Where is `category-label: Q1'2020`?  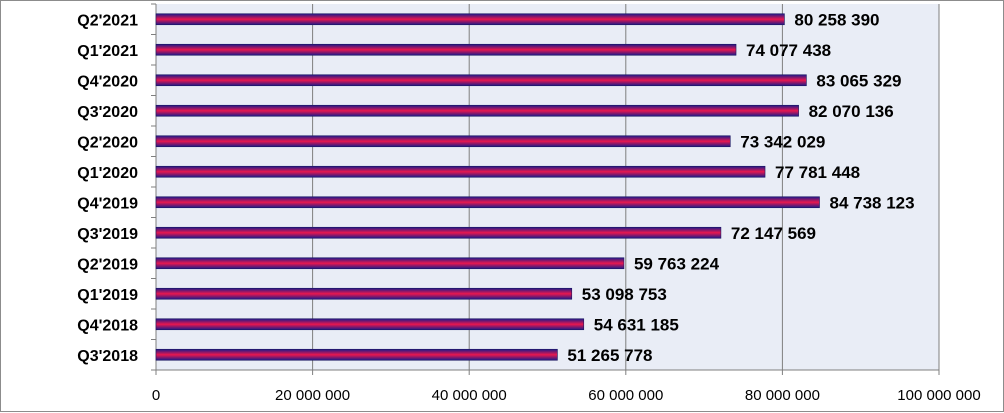
category-label: Q1'2020 is located at coordinates (107, 173).